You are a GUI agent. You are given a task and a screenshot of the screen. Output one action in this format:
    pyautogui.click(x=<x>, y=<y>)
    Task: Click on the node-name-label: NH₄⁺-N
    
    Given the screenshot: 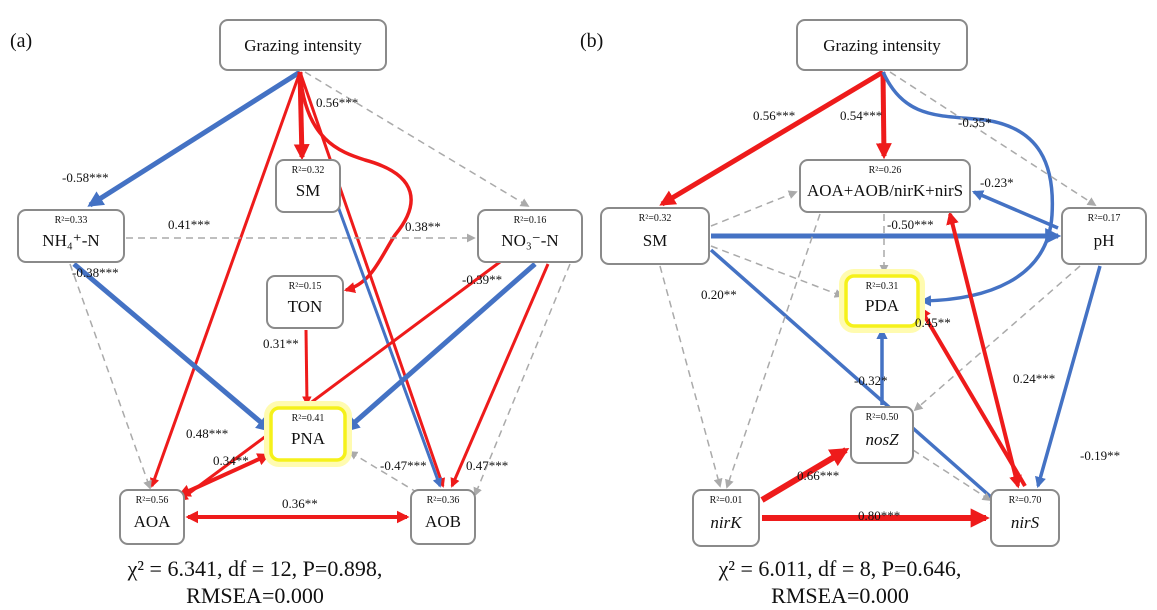 What is the action you would take?
    pyautogui.click(x=70, y=240)
    